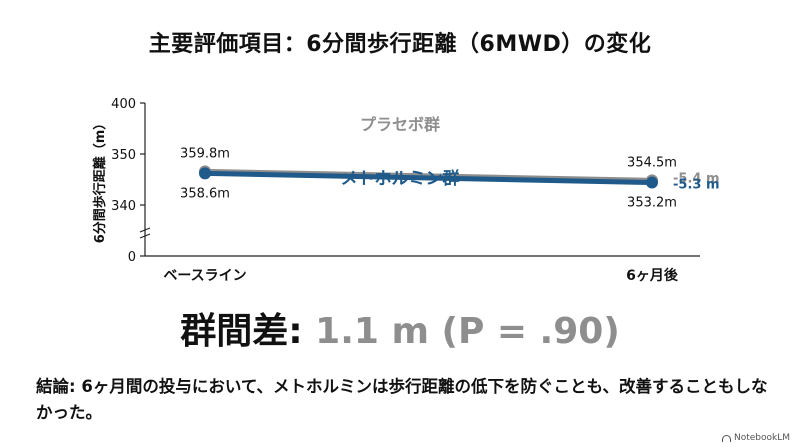 The width and height of the screenshot is (800, 447). What do you see at coordinates (726, 438) in the screenshot?
I see `notebooklm-logo-icon` at bounding box center [726, 438].